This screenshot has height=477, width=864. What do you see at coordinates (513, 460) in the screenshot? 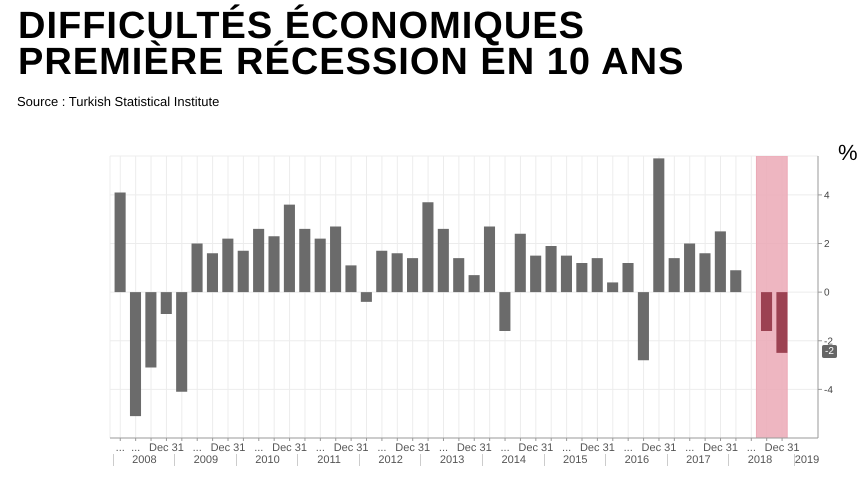
I see `text: 2014` at bounding box center [513, 460].